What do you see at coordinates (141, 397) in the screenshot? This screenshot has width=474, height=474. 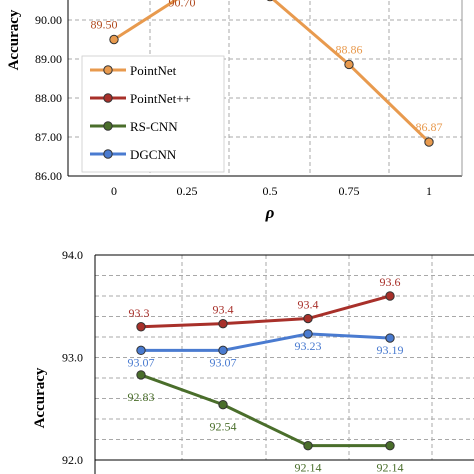 I see `data-label-rs-cnn: 92.83` at bounding box center [141, 397].